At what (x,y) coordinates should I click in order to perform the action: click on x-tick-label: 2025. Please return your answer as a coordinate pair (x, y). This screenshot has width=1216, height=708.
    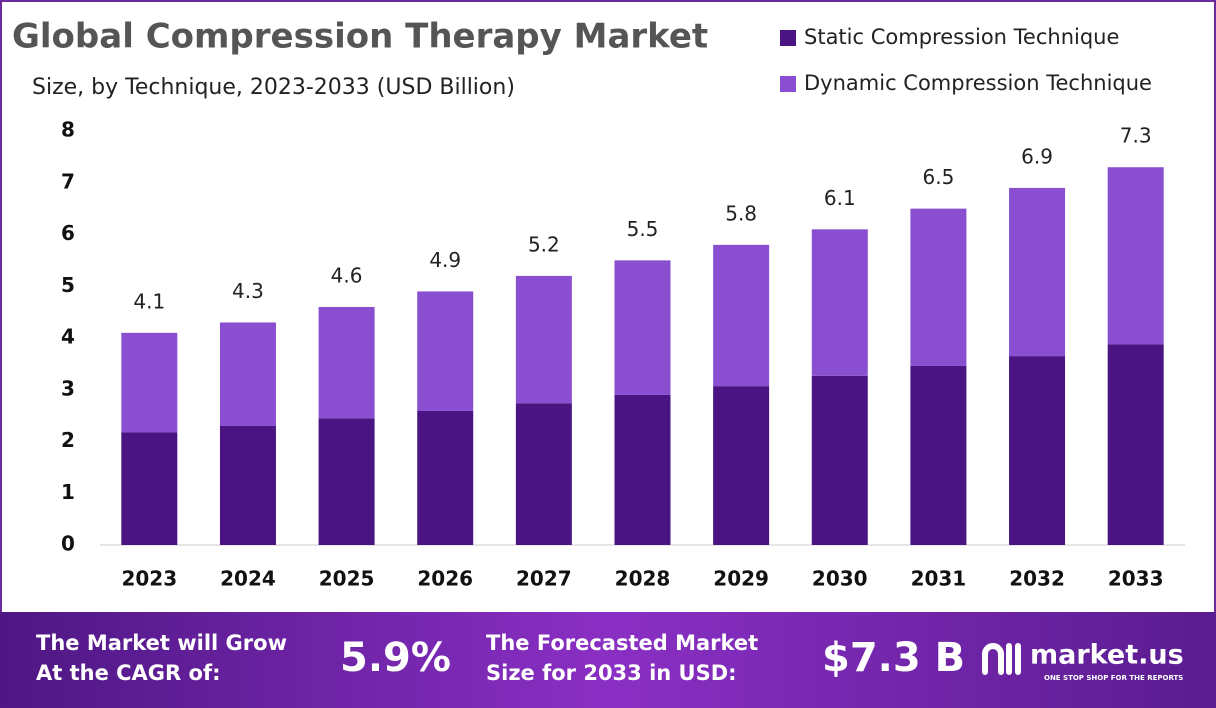
    Looking at the image, I should click on (347, 579).